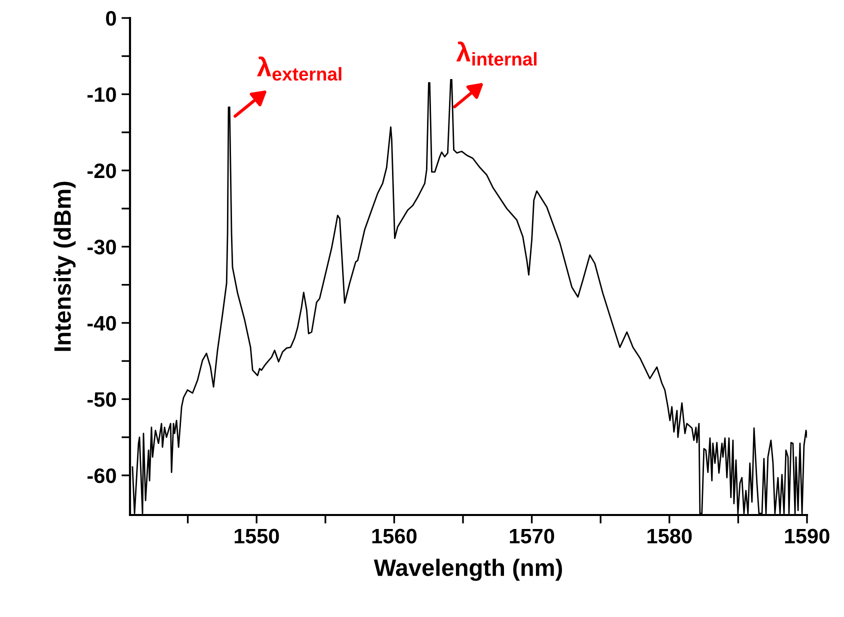 The image size is (844, 617). Describe the element at coordinates (299, 68) in the screenshot. I see `annotation: λ$_{external}$` at that location.